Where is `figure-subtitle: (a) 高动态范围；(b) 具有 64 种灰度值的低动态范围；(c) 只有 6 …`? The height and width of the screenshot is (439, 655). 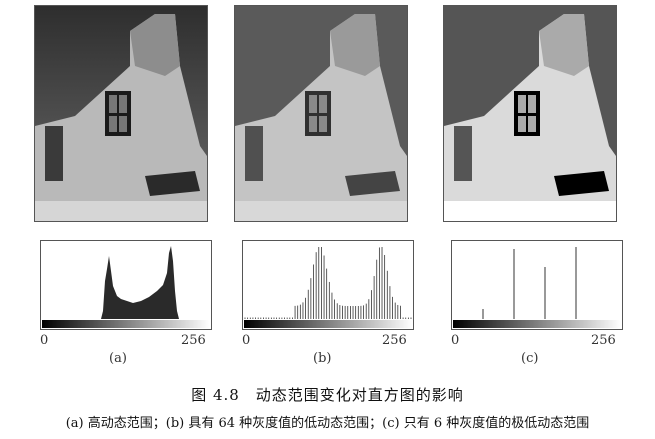
figure-subtitle: (a) 高动态范围；(b) 具有 64 种灰度值的低动态范围；(c) 只有 6 … is located at coordinates (327, 423).